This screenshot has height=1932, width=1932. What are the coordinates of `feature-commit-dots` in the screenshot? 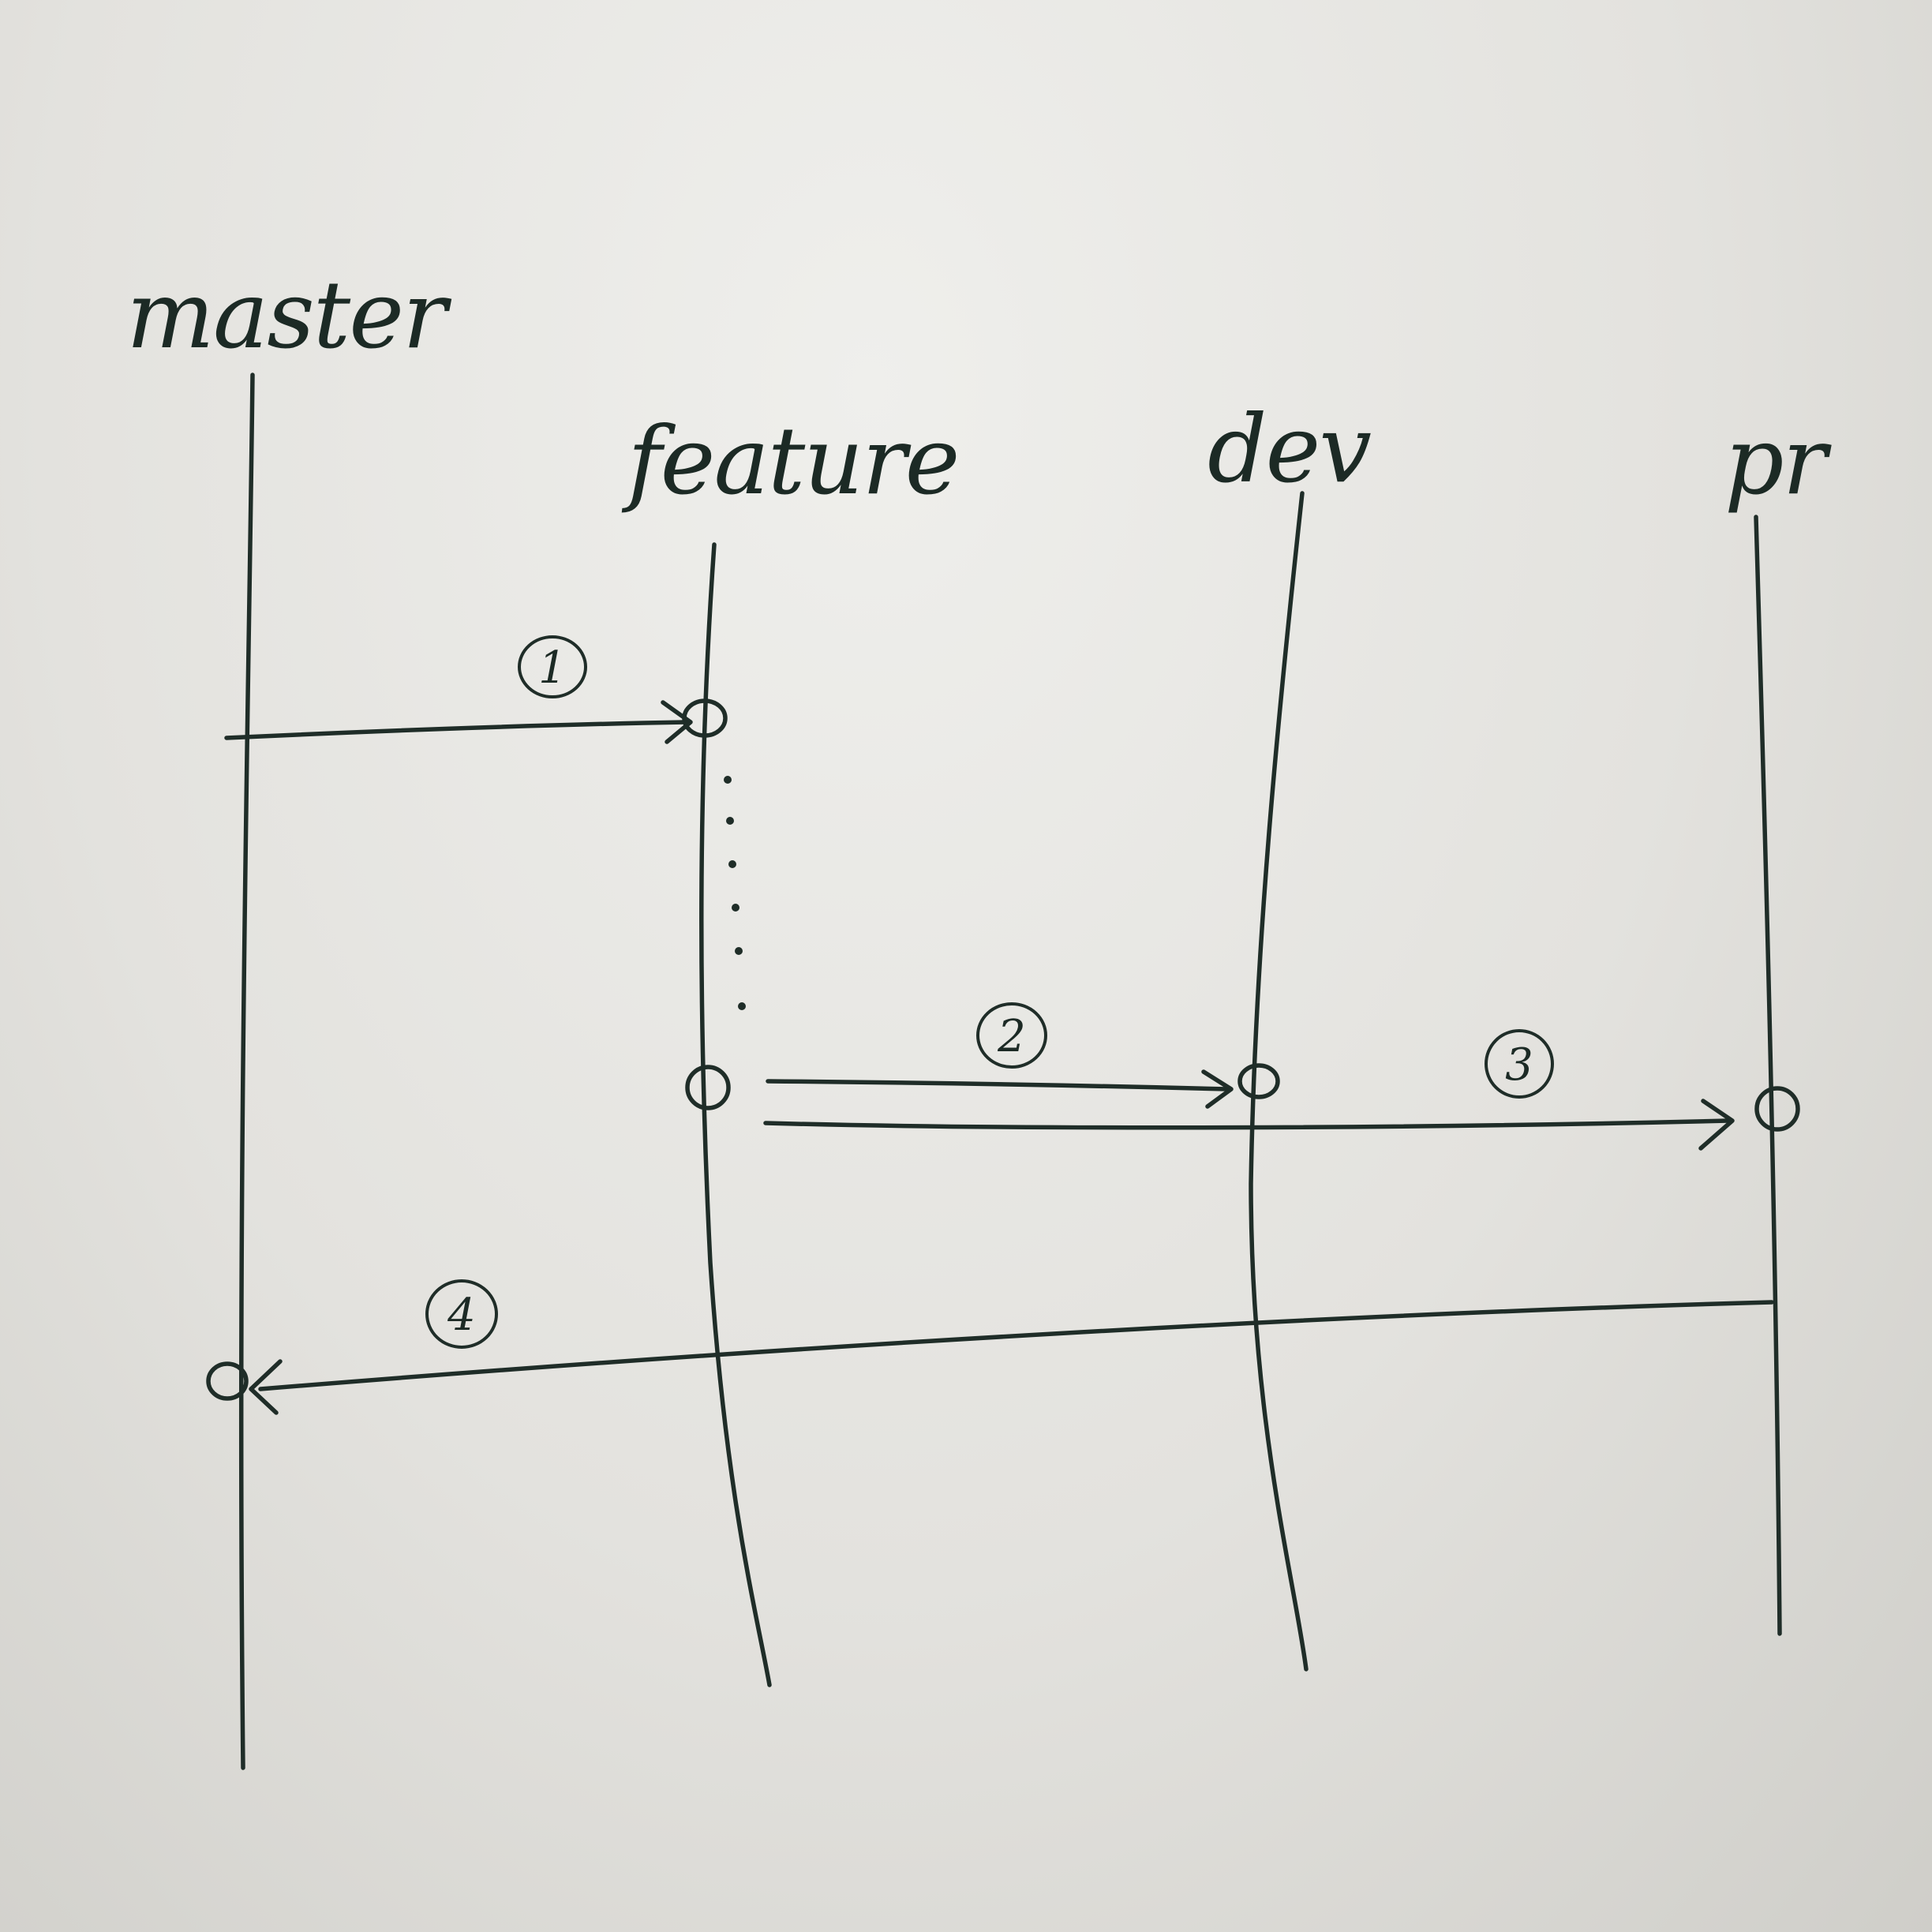 It's located at (735, 893).